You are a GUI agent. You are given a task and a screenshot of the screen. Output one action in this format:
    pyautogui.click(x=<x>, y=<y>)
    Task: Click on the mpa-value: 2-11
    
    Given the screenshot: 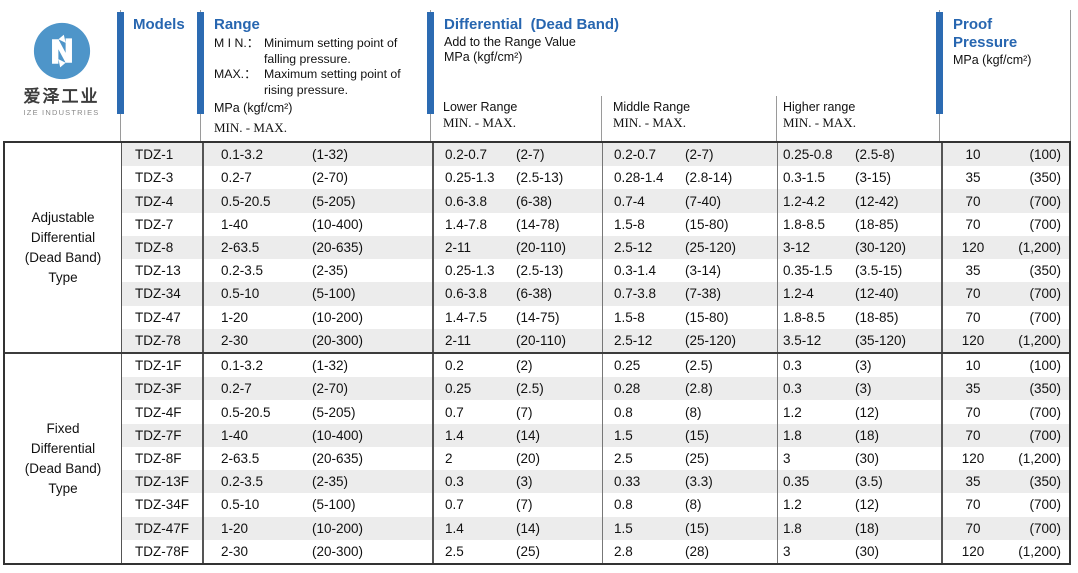 What is the action you would take?
    pyautogui.click(x=458, y=340)
    